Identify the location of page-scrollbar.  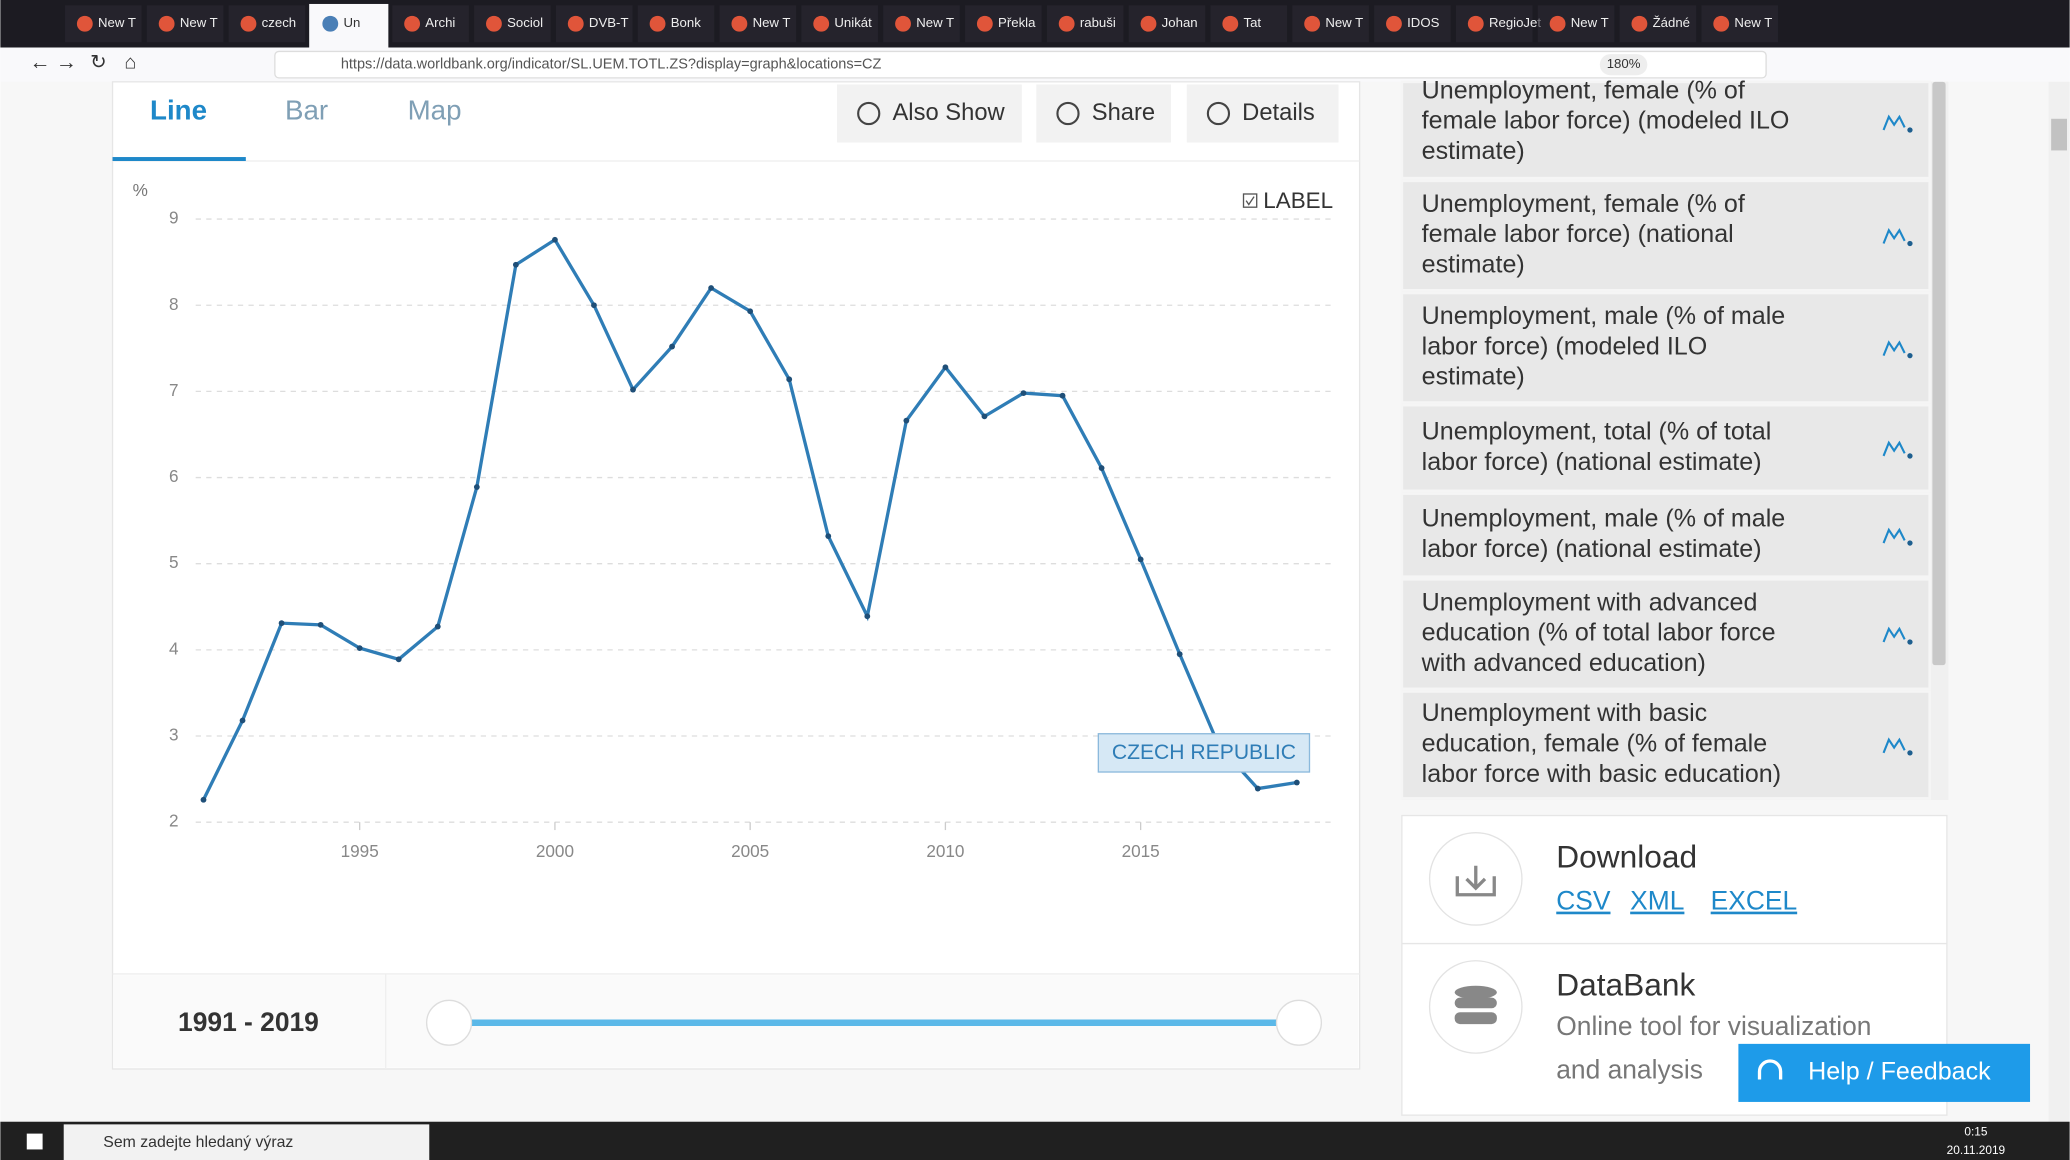
(2059, 601).